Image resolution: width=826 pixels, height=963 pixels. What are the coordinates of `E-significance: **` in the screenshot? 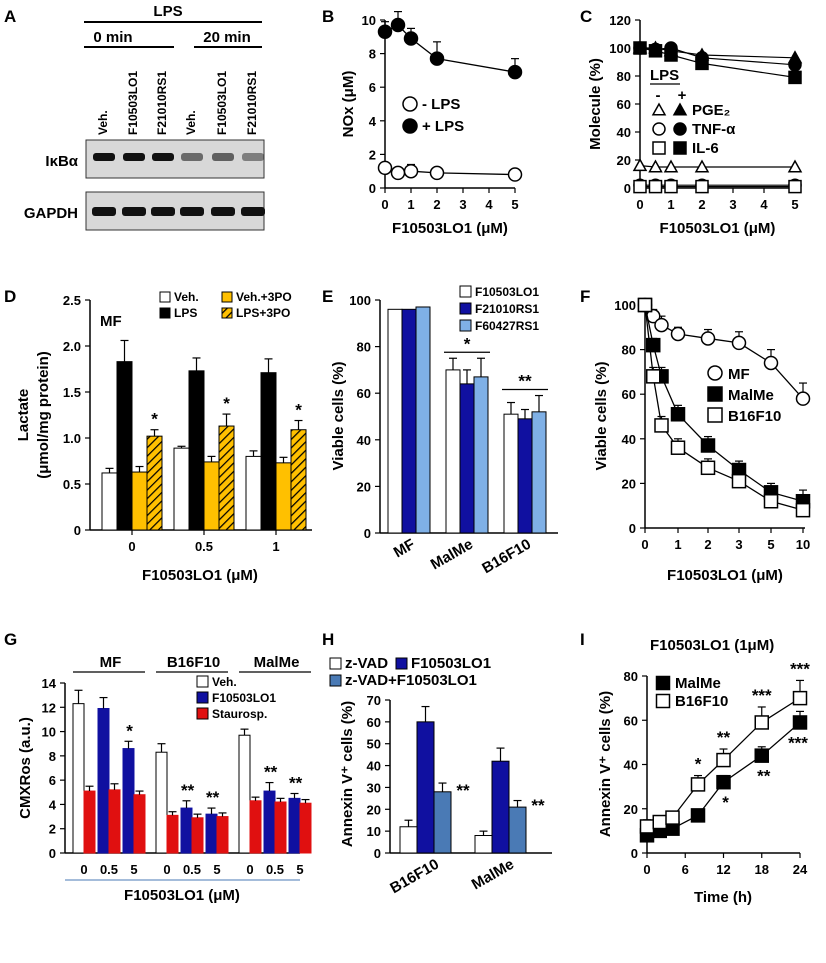 It's located at (525, 381).